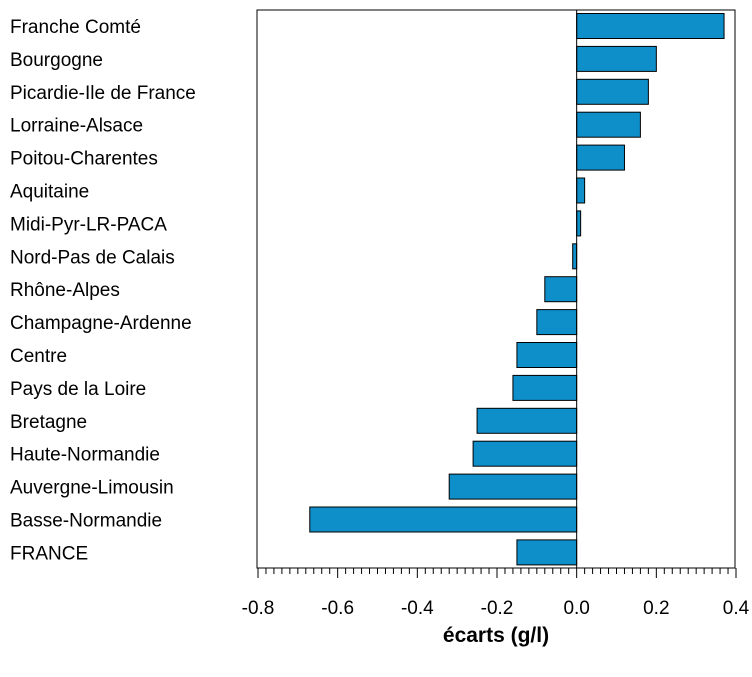 The width and height of the screenshot is (752, 677). What do you see at coordinates (443, 519) in the screenshot?
I see `bar-basse-normandie` at bounding box center [443, 519].